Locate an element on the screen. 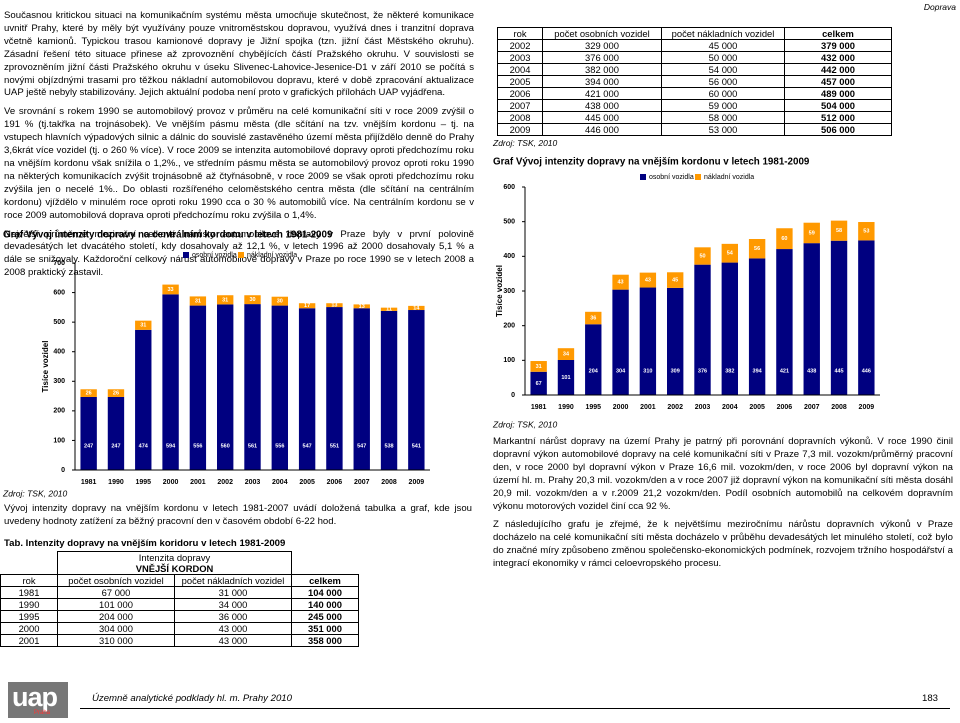 The height and width of the screenshot is (723, 960). data-label: 421 is located at coordinates (784, 371).